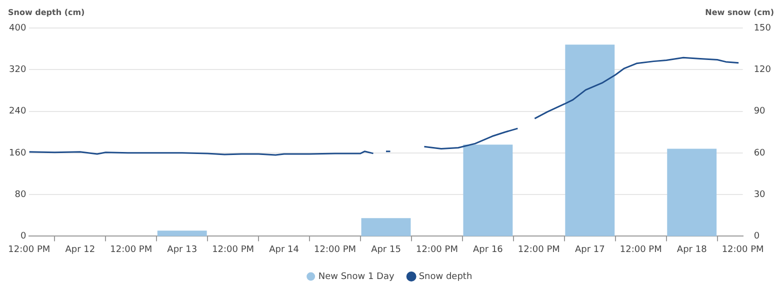 The height and width of the screenshot is (299, 782). I want to click on y2-tick-label: 30, so click(760, 195).